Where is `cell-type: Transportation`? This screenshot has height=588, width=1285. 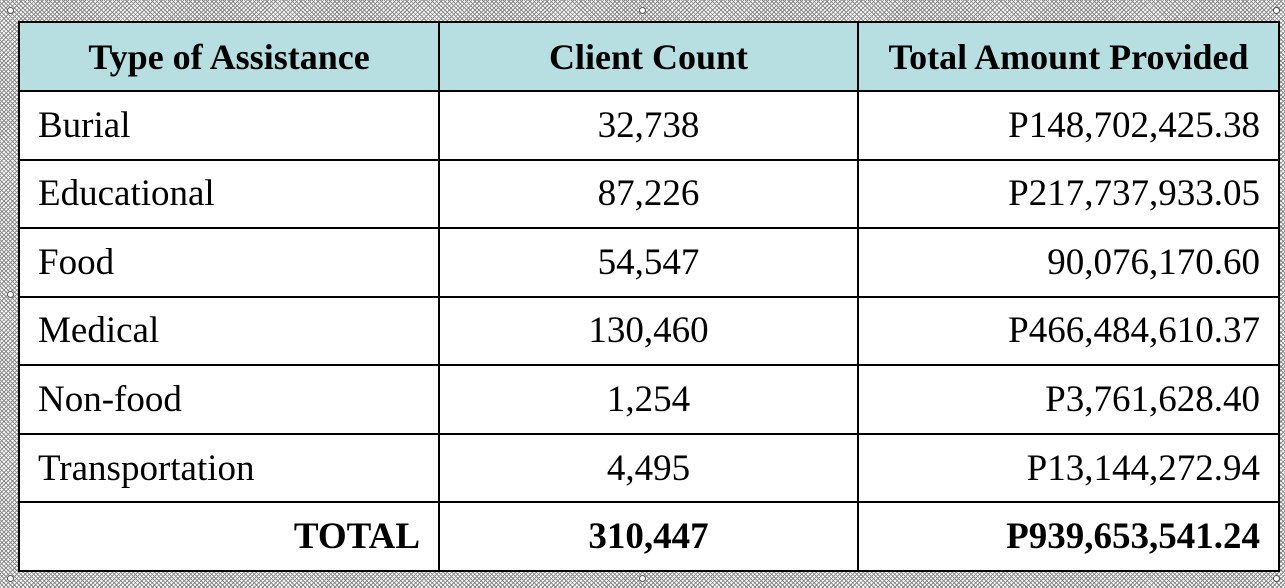
cell-type: Transportation is located at coordinates (229, 468).